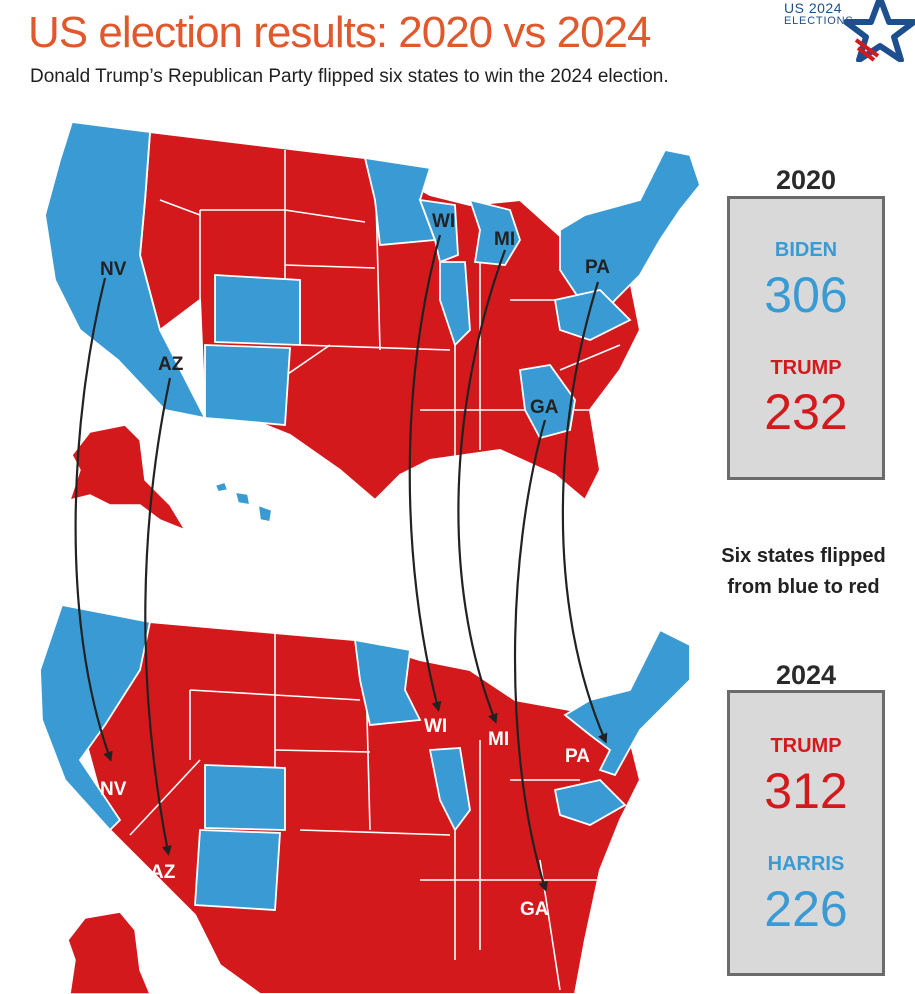  What do you see at coordinates (163, 872) in the screenshot?
I see `label-2024-az: AZ` at bounding box center [163, 872].